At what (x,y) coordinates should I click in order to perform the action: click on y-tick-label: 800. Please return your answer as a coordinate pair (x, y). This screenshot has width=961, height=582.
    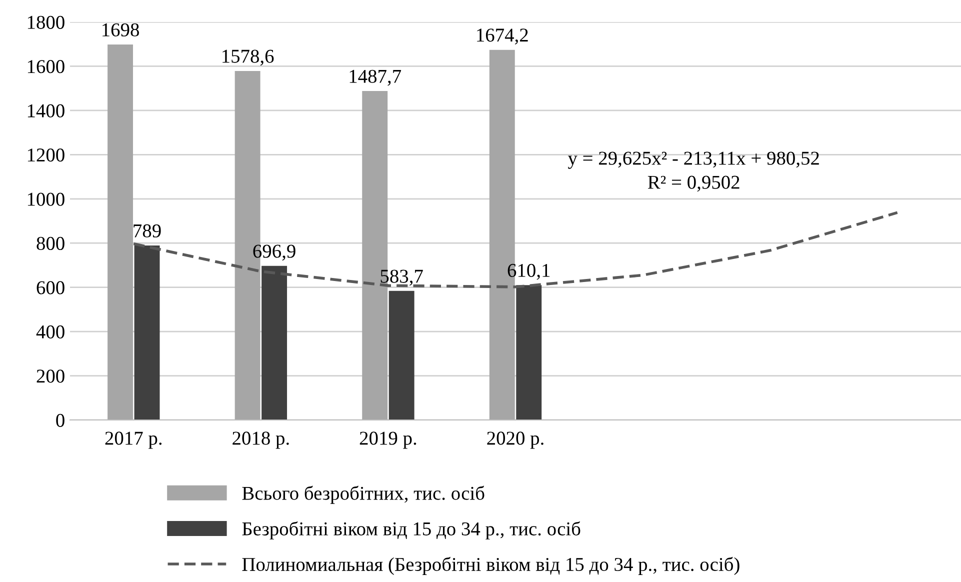
    Looking at the image, I should click on (50, 243).